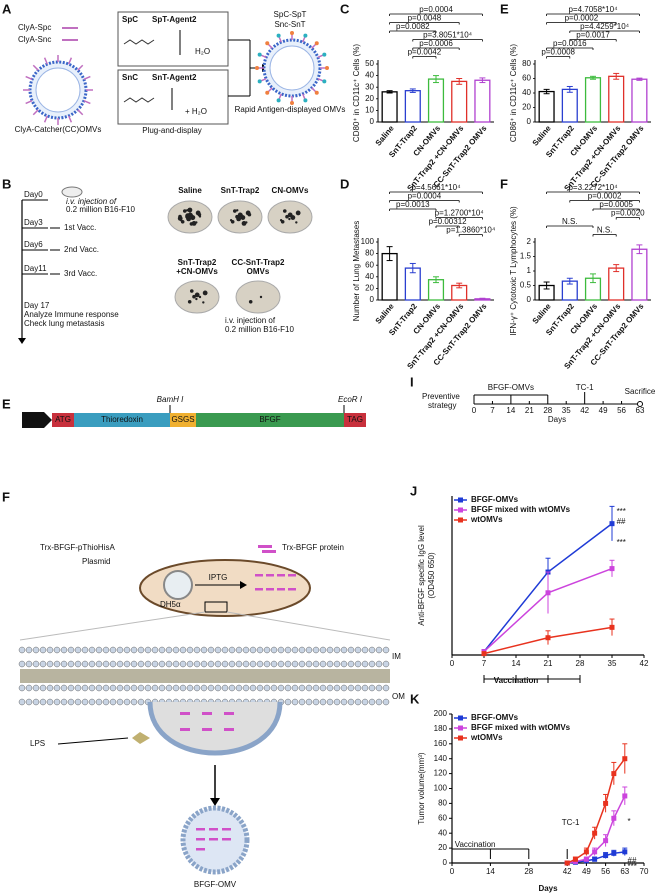 This screenshot has height=895, width=656. I want to click on y-tick-label: 180, so click(441, 728).